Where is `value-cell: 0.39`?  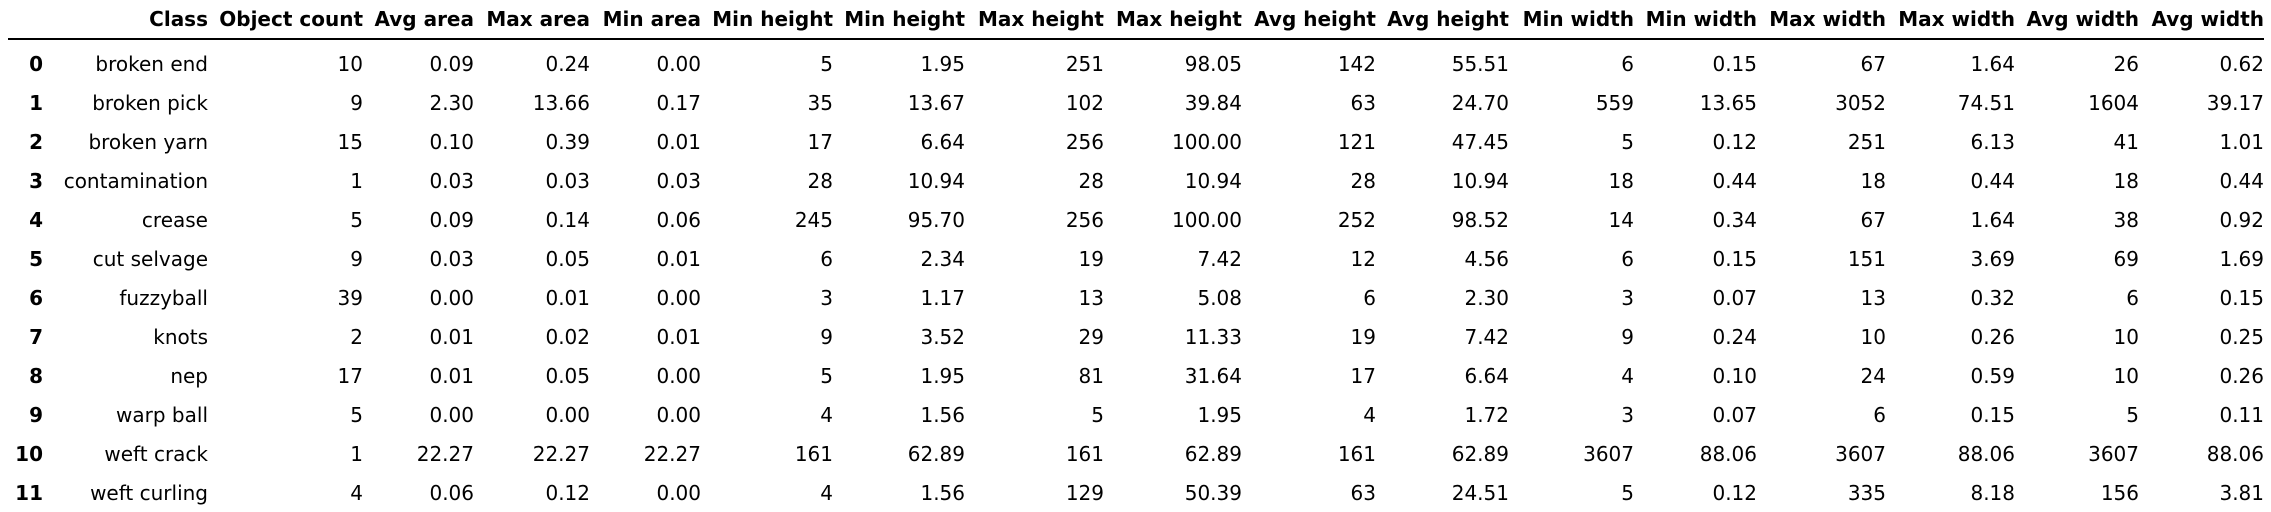
value-cell: 0.39 is located at coordinates (567, 141).